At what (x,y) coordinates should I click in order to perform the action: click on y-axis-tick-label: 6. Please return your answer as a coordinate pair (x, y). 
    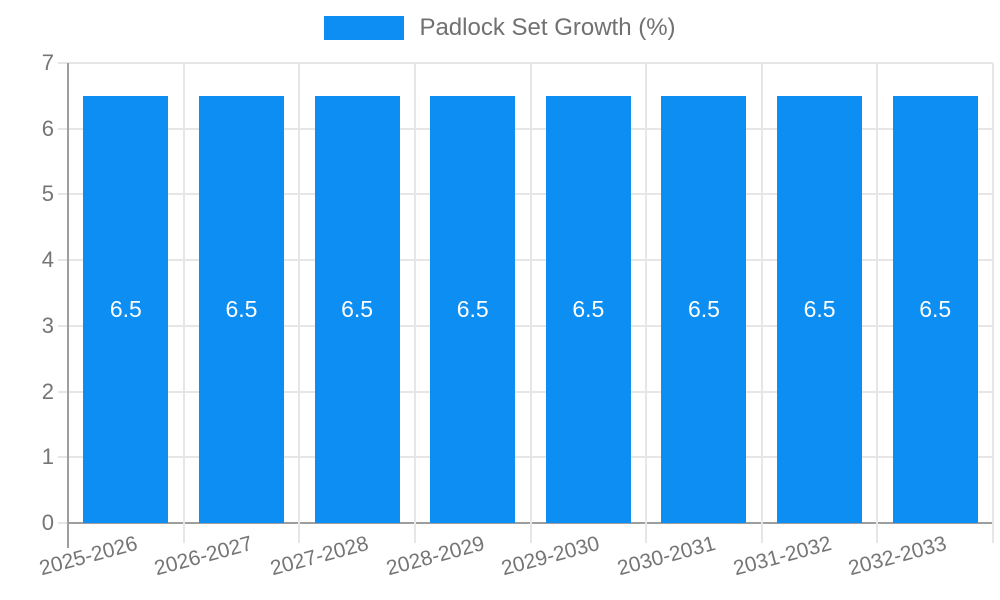
    Looking at the image, I should click on (47, 128).